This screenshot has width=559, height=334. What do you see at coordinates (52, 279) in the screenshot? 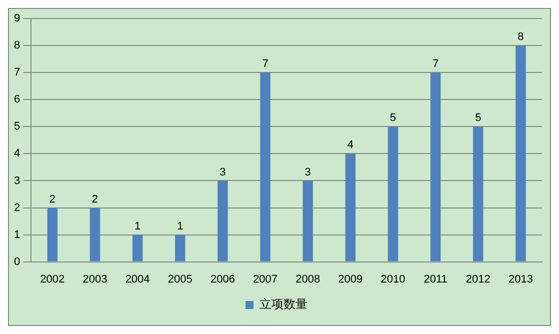
I see `x-tick-label: 2002` at bounding box center [52, 279].